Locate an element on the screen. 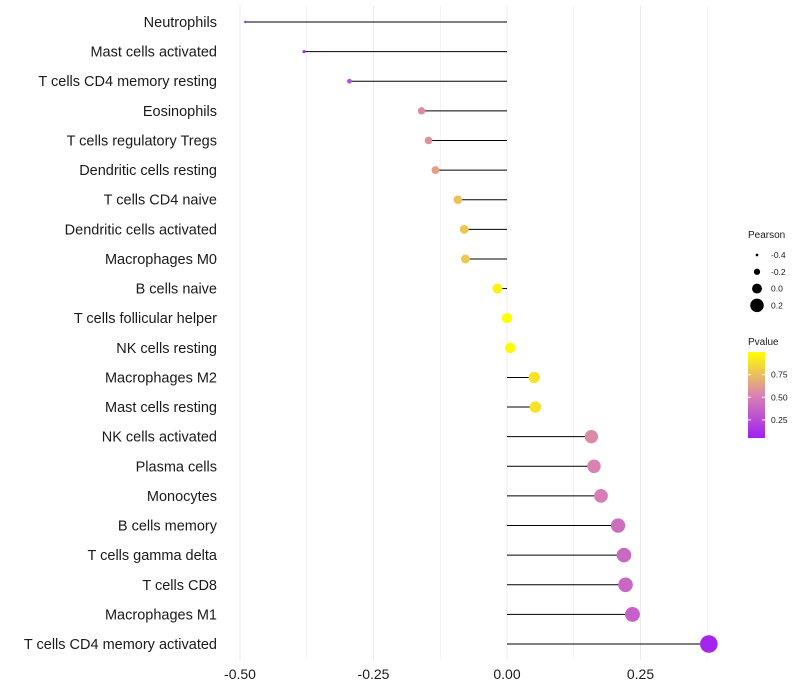 The image size is (800, 700). pearson-size-legend: Pearson -0.4 -0.2 0.0 0.2 is located at coordinates (767, 271).